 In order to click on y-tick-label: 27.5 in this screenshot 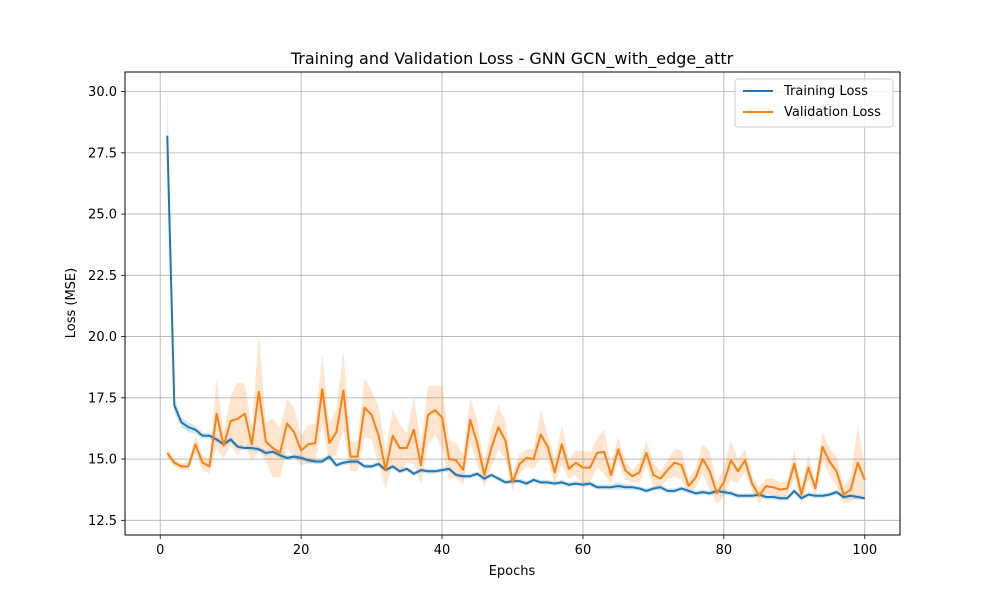, I will do `click(102, 153)`.